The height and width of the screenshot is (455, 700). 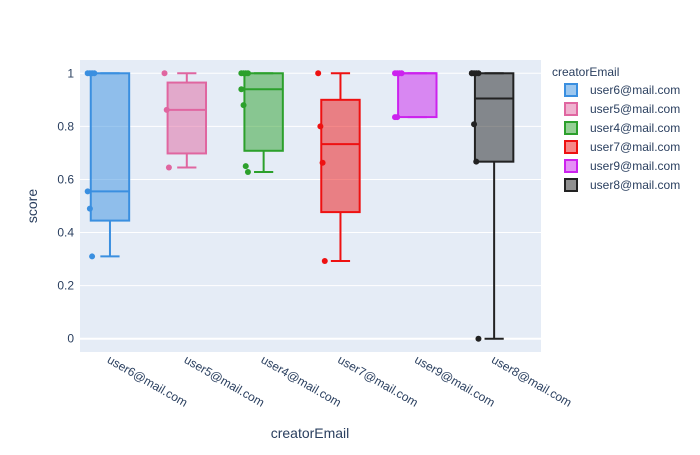 I want to click on legend-item: user4@mail.com, so click(x=622, y=128).